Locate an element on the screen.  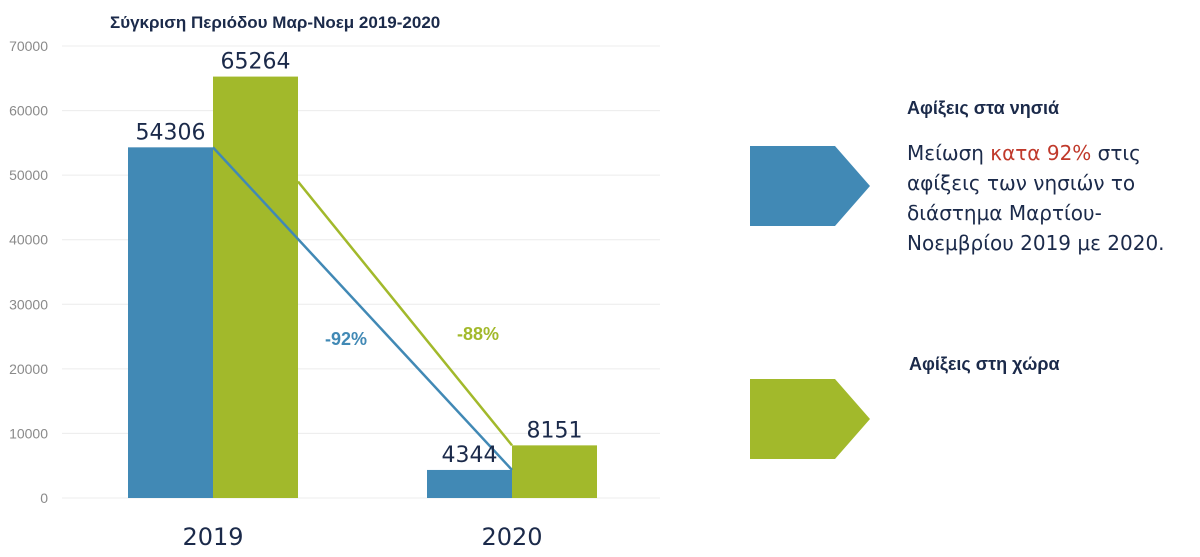
trend-line-country is located at coordinates (405, 313).